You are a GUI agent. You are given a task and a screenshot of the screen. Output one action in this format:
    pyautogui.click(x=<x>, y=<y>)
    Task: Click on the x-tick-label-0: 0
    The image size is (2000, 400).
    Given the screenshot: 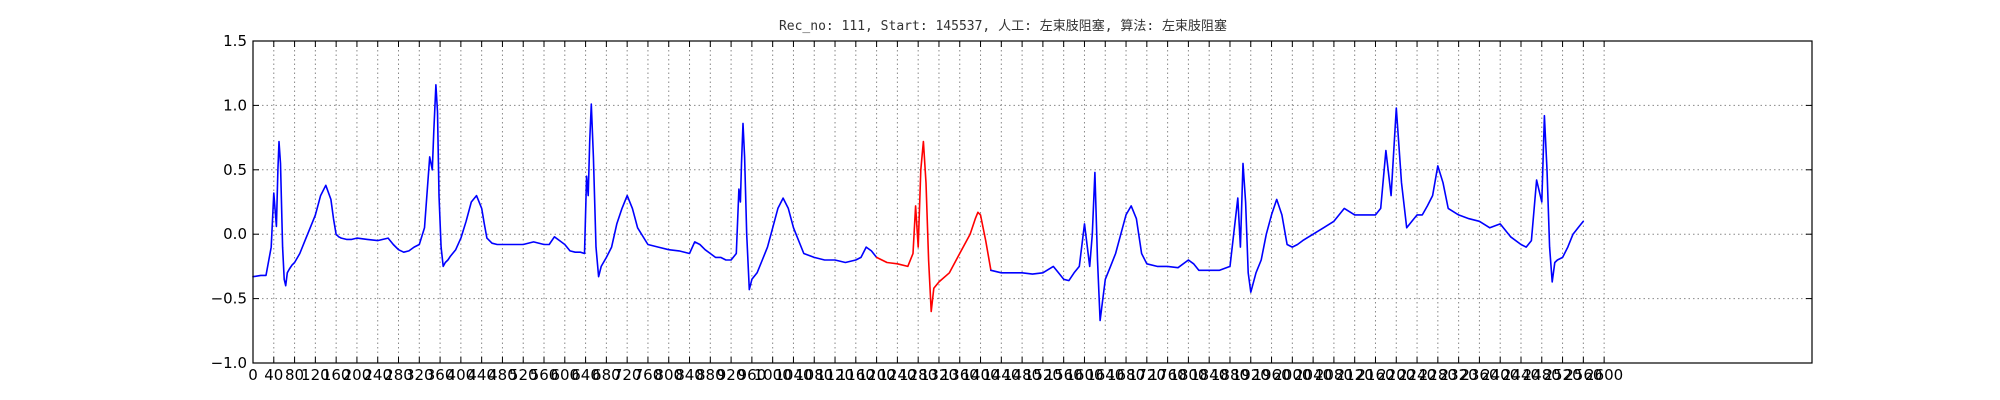 What is the action you would take?
    pyautogui.click(x=253, y=375)
    